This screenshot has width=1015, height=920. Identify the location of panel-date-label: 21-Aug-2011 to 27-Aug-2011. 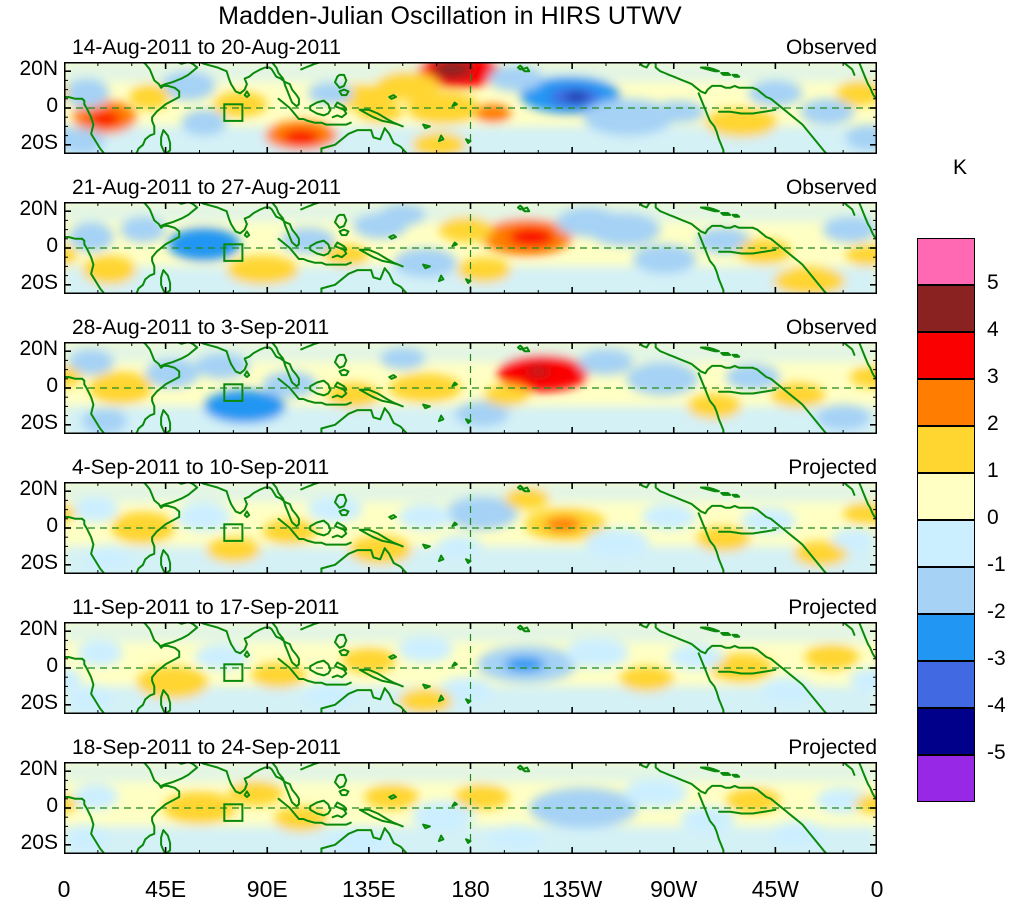
(206, 187).